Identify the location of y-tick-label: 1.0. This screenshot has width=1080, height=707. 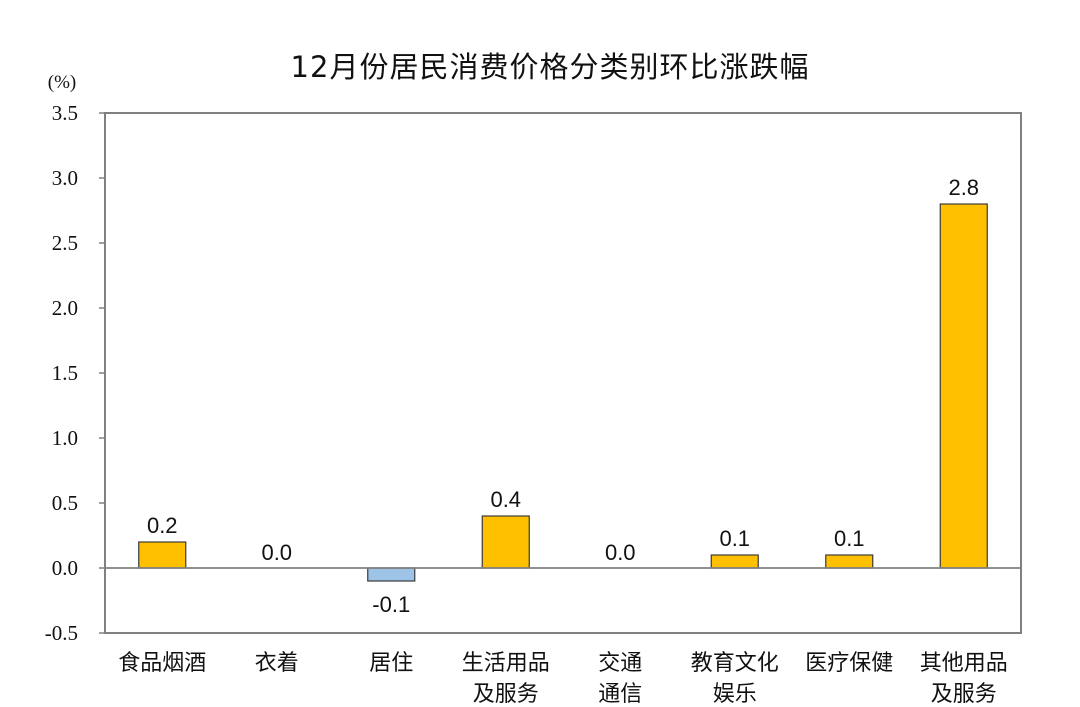
(65, 438).